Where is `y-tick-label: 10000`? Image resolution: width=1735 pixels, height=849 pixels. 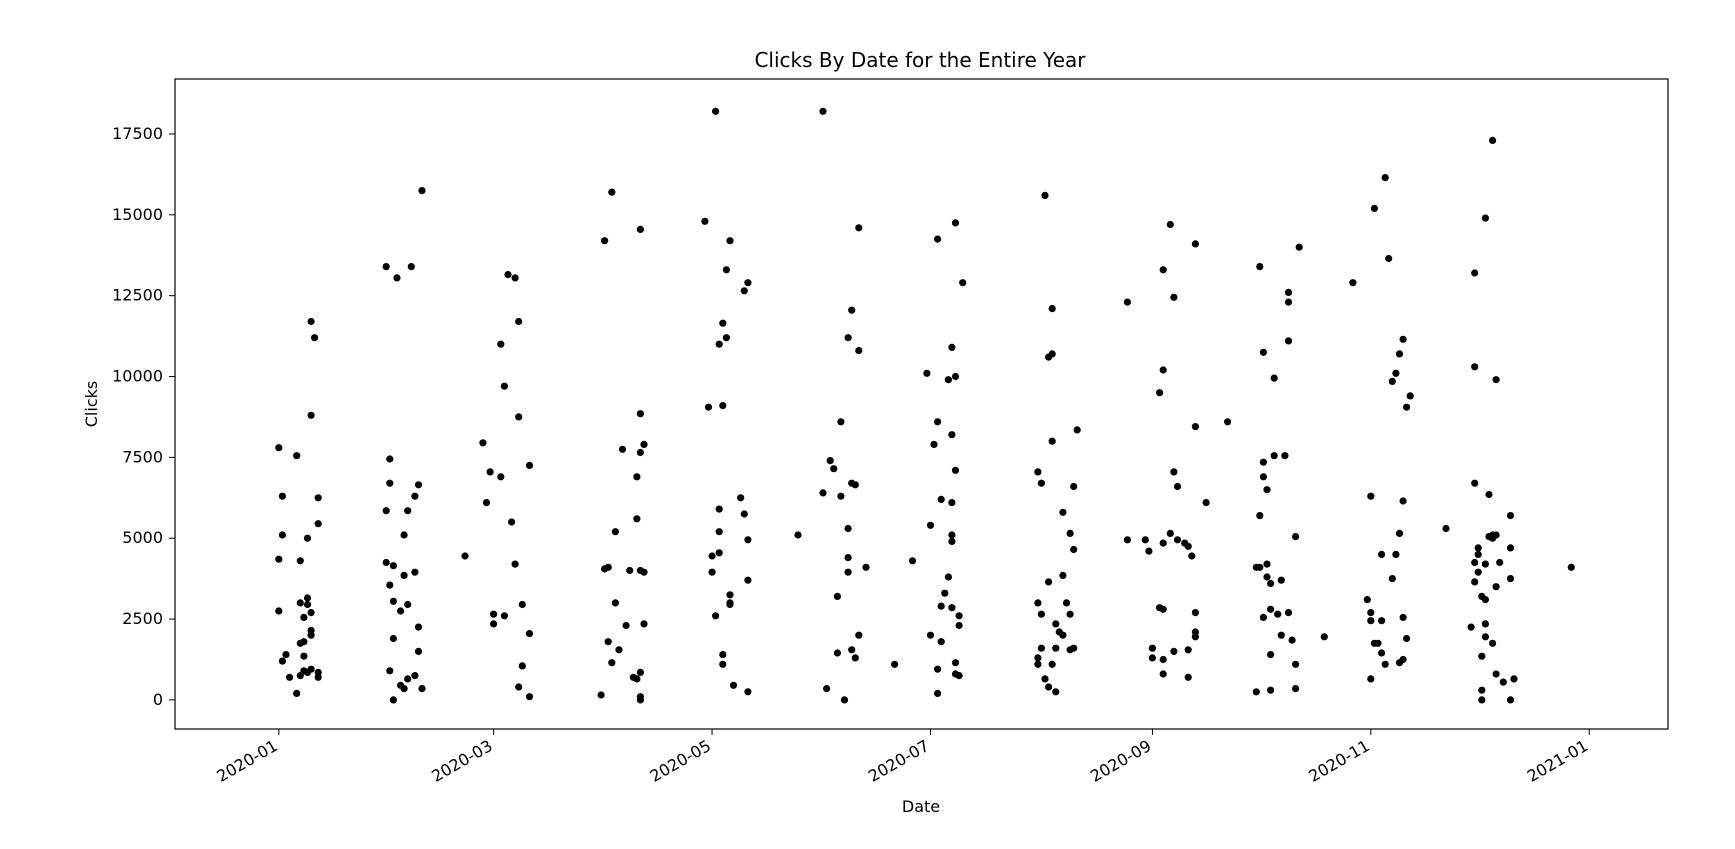
y-tick-label: 10000 is located at coordinates (137, 376).